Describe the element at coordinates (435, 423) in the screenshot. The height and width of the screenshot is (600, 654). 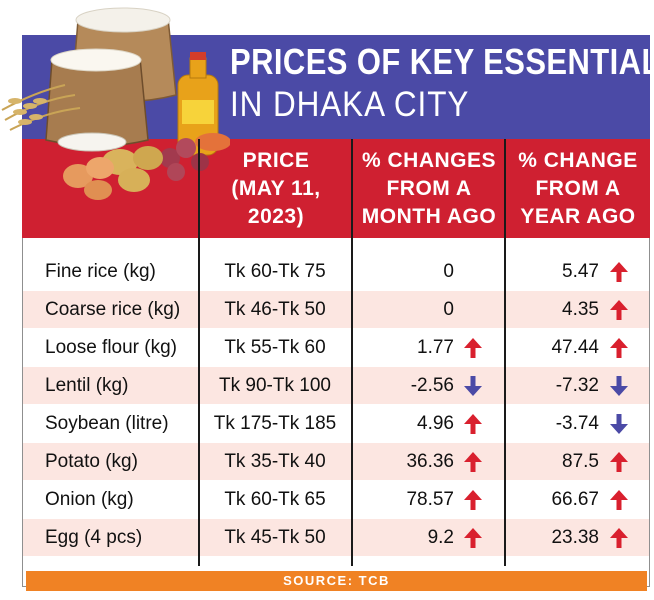
I see `month-change-value: 4.96` at that location.